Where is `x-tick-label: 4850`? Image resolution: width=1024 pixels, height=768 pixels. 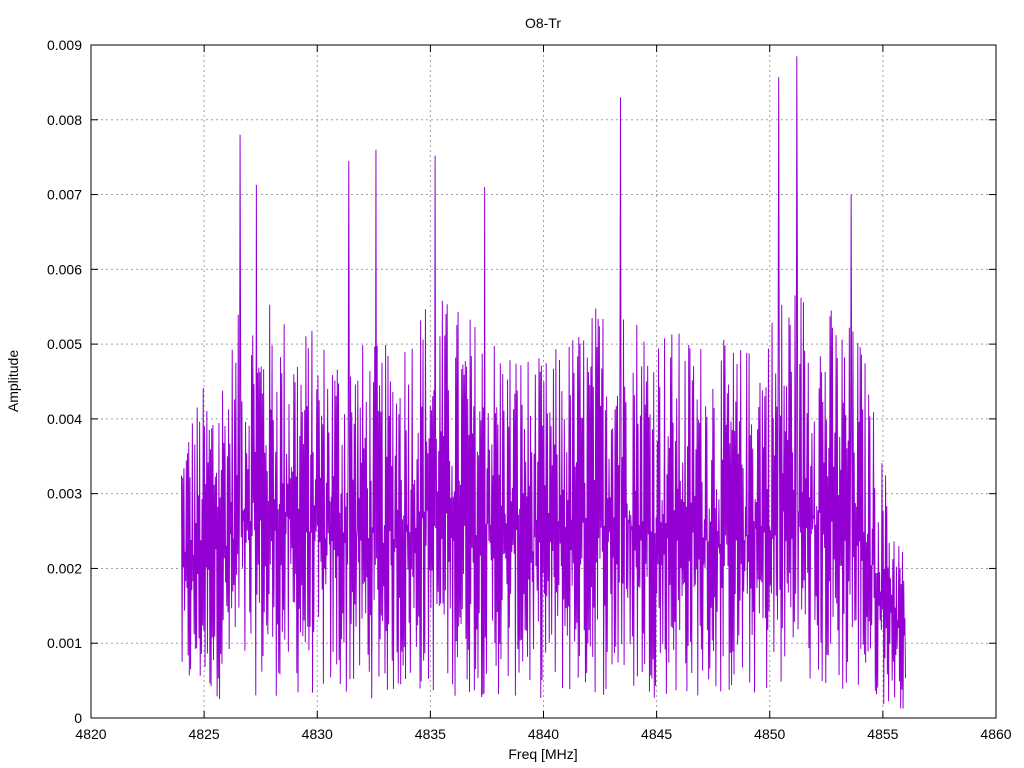 x-tick-label: 4850 is located at coordinates (769, 734).